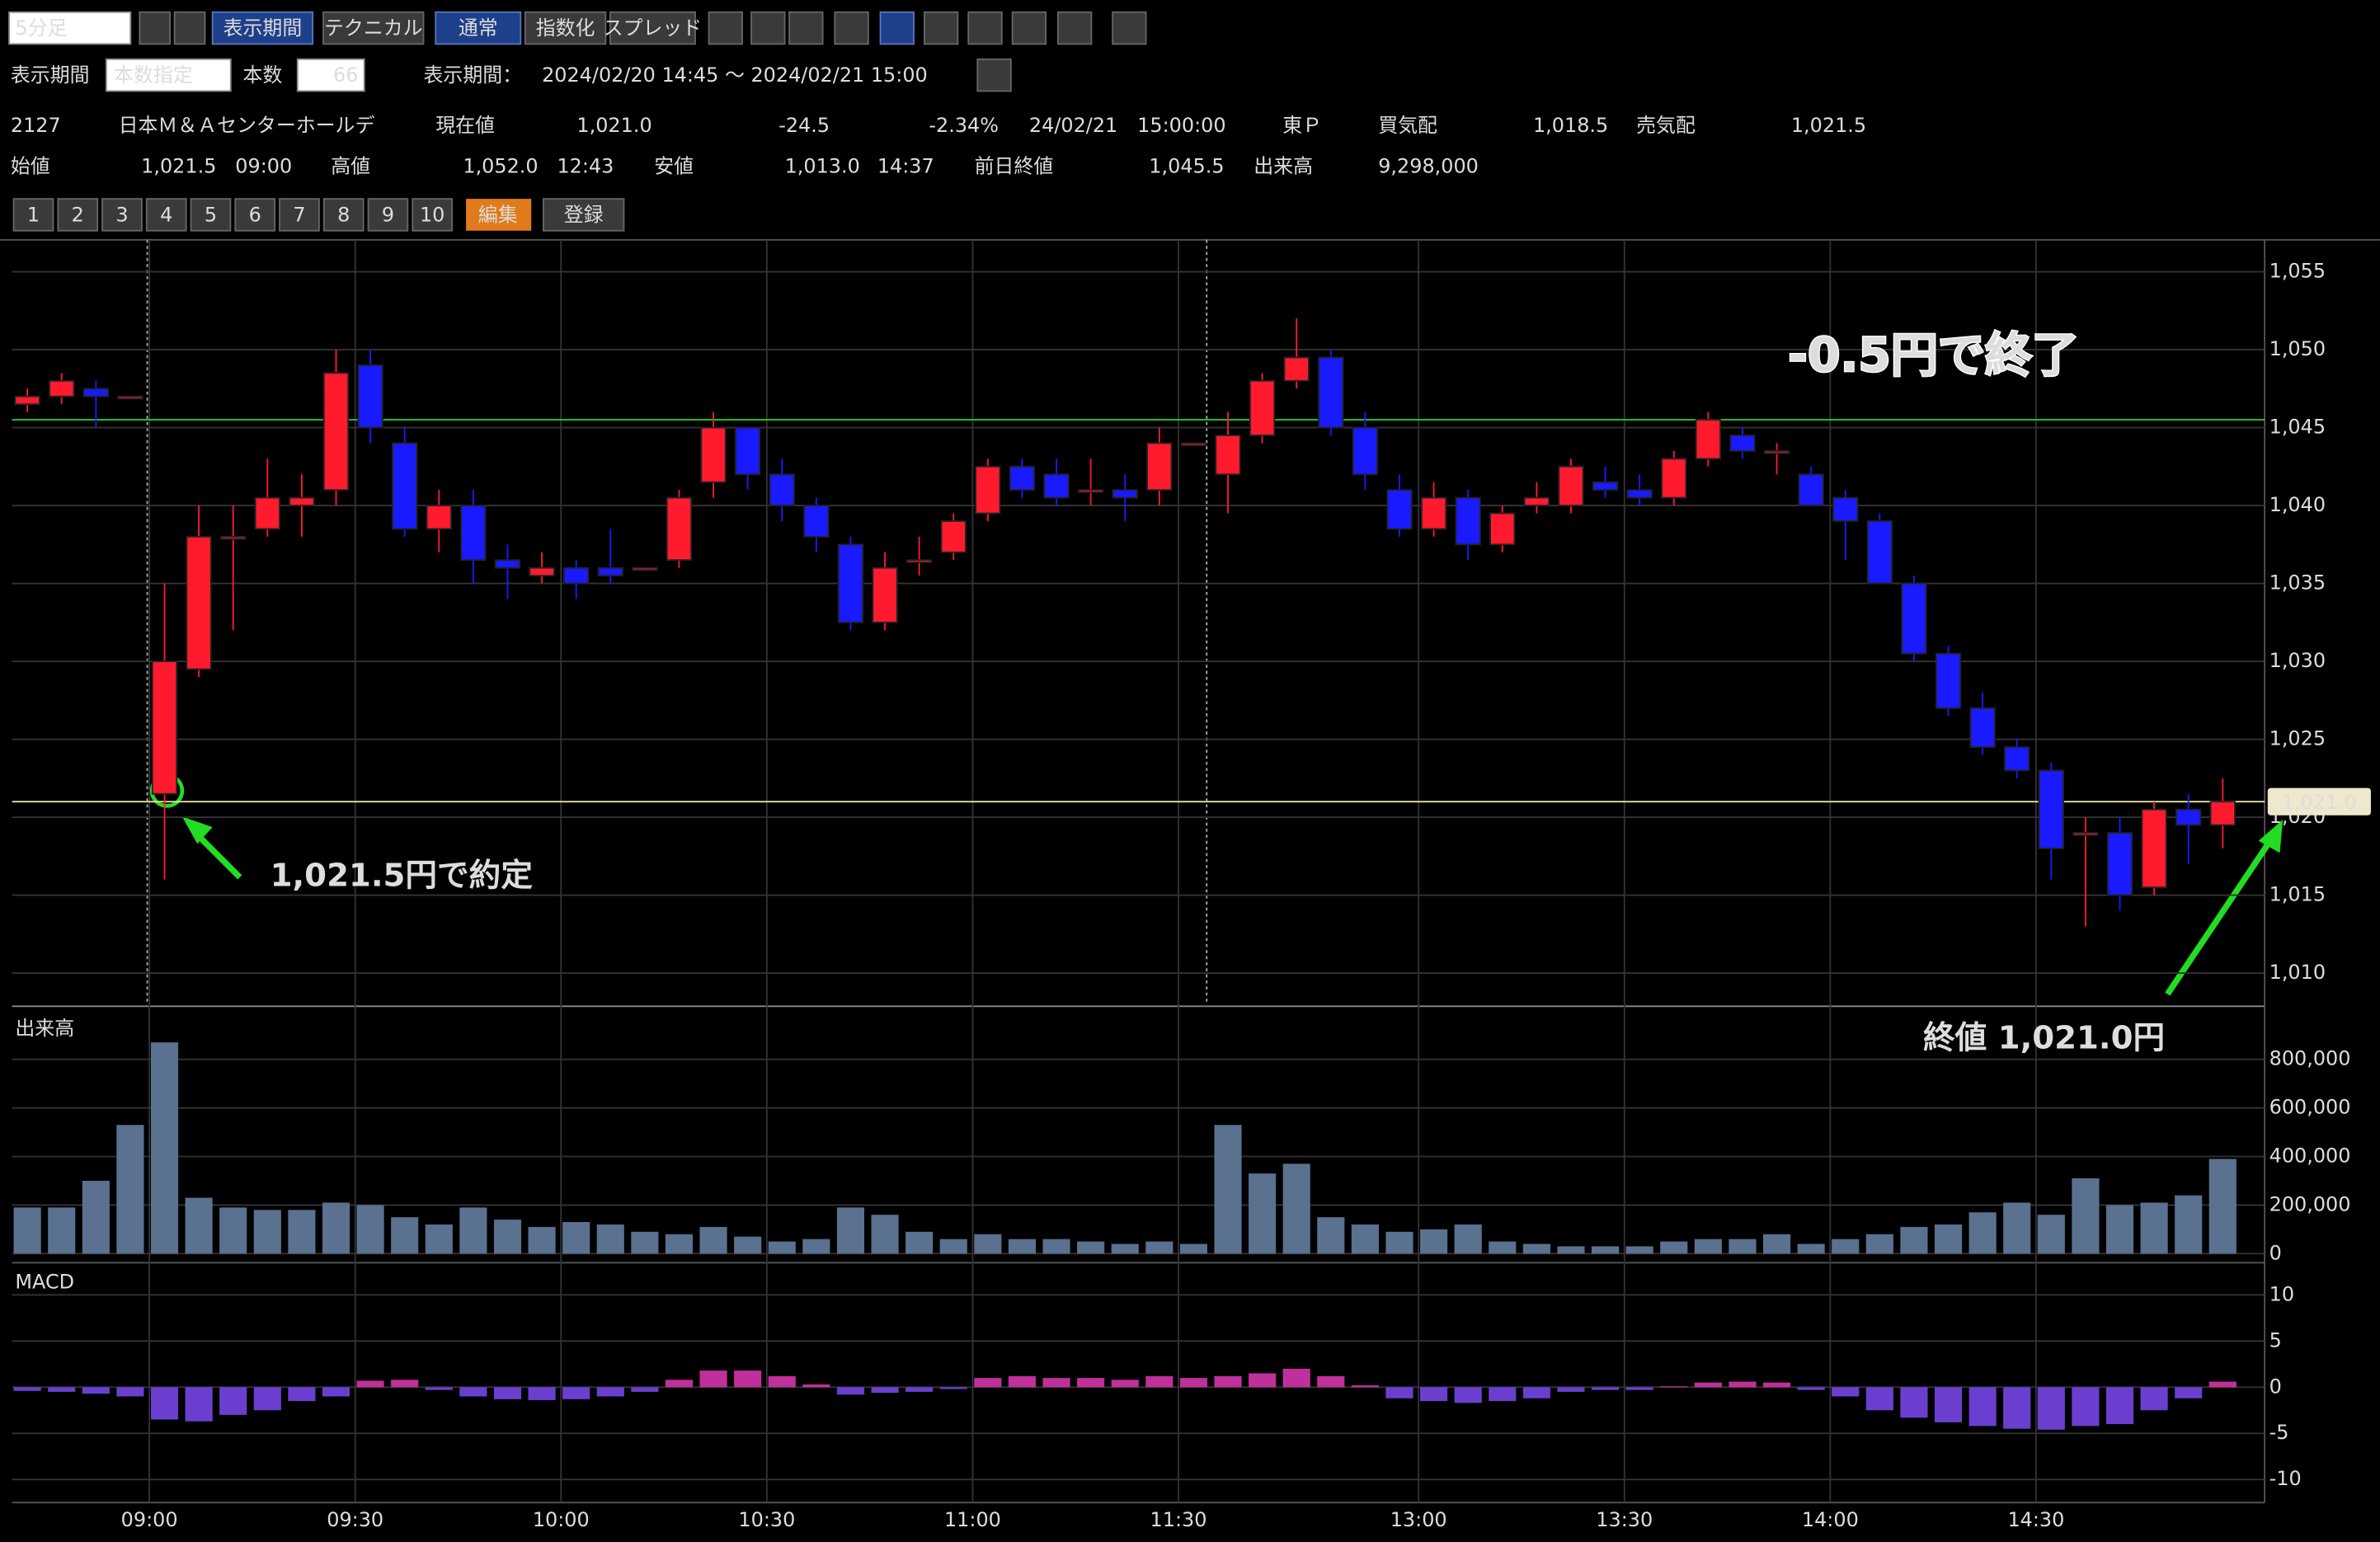  I want to click on y-tick-label: 0, so click(2275, 1386).